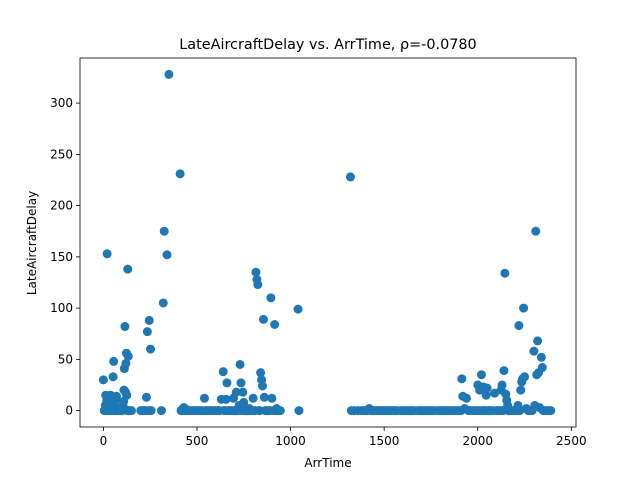 The height and width of the screenshot is (480, 640). I want to click on x-tick-label: 1000, so click(290, 441).